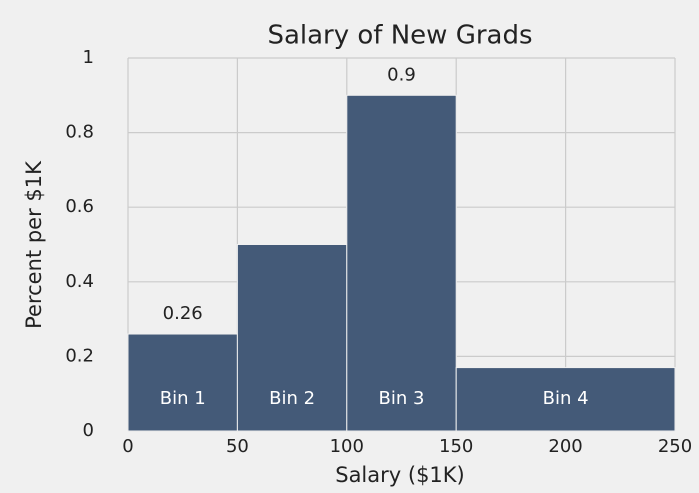 The height and width of the screenshot is (493, 699). What do you see at coordinates (400, 475) in the screenshot?
I see `x-axis-label: Salary ($1K)` at bounding box center [400, 475].